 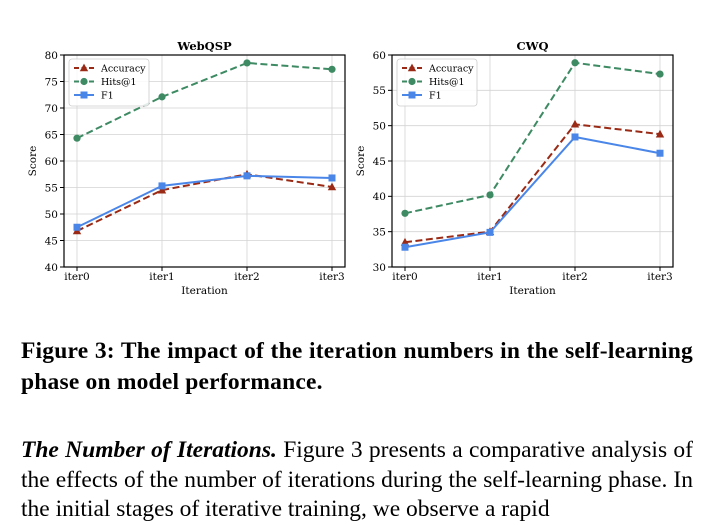 What do you see at coordinates (51, 82) in the screenshot?
I see `y-tick-label: 75` at bounding box center [51, 82].